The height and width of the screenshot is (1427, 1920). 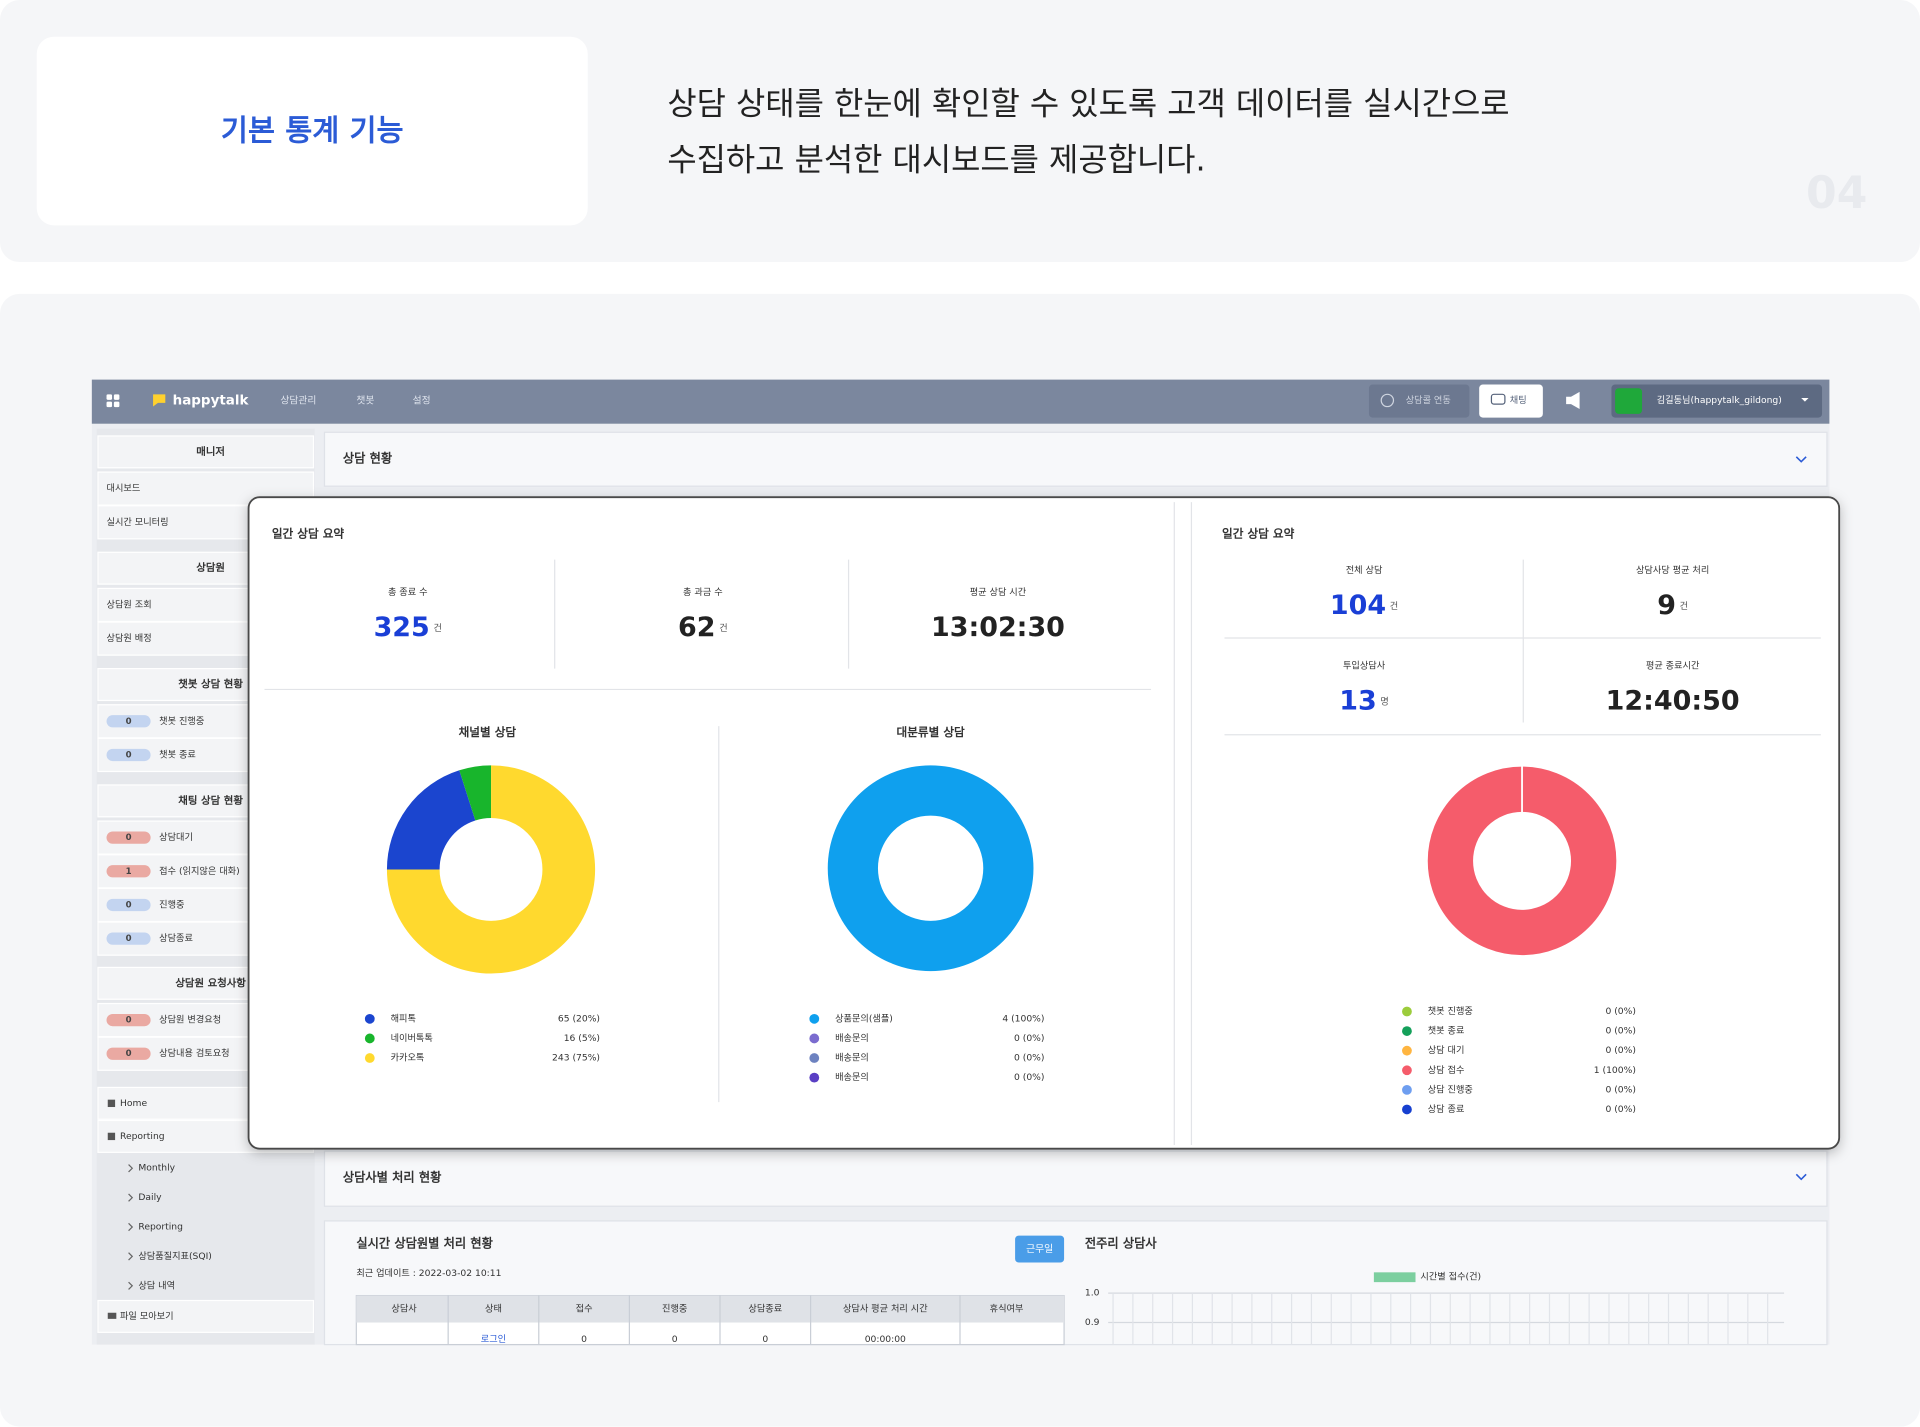 What do you see at coordinates (150, 1197) in the screenshot?
I see `subnav-label: Daily` at bounding box center [150, 1197].